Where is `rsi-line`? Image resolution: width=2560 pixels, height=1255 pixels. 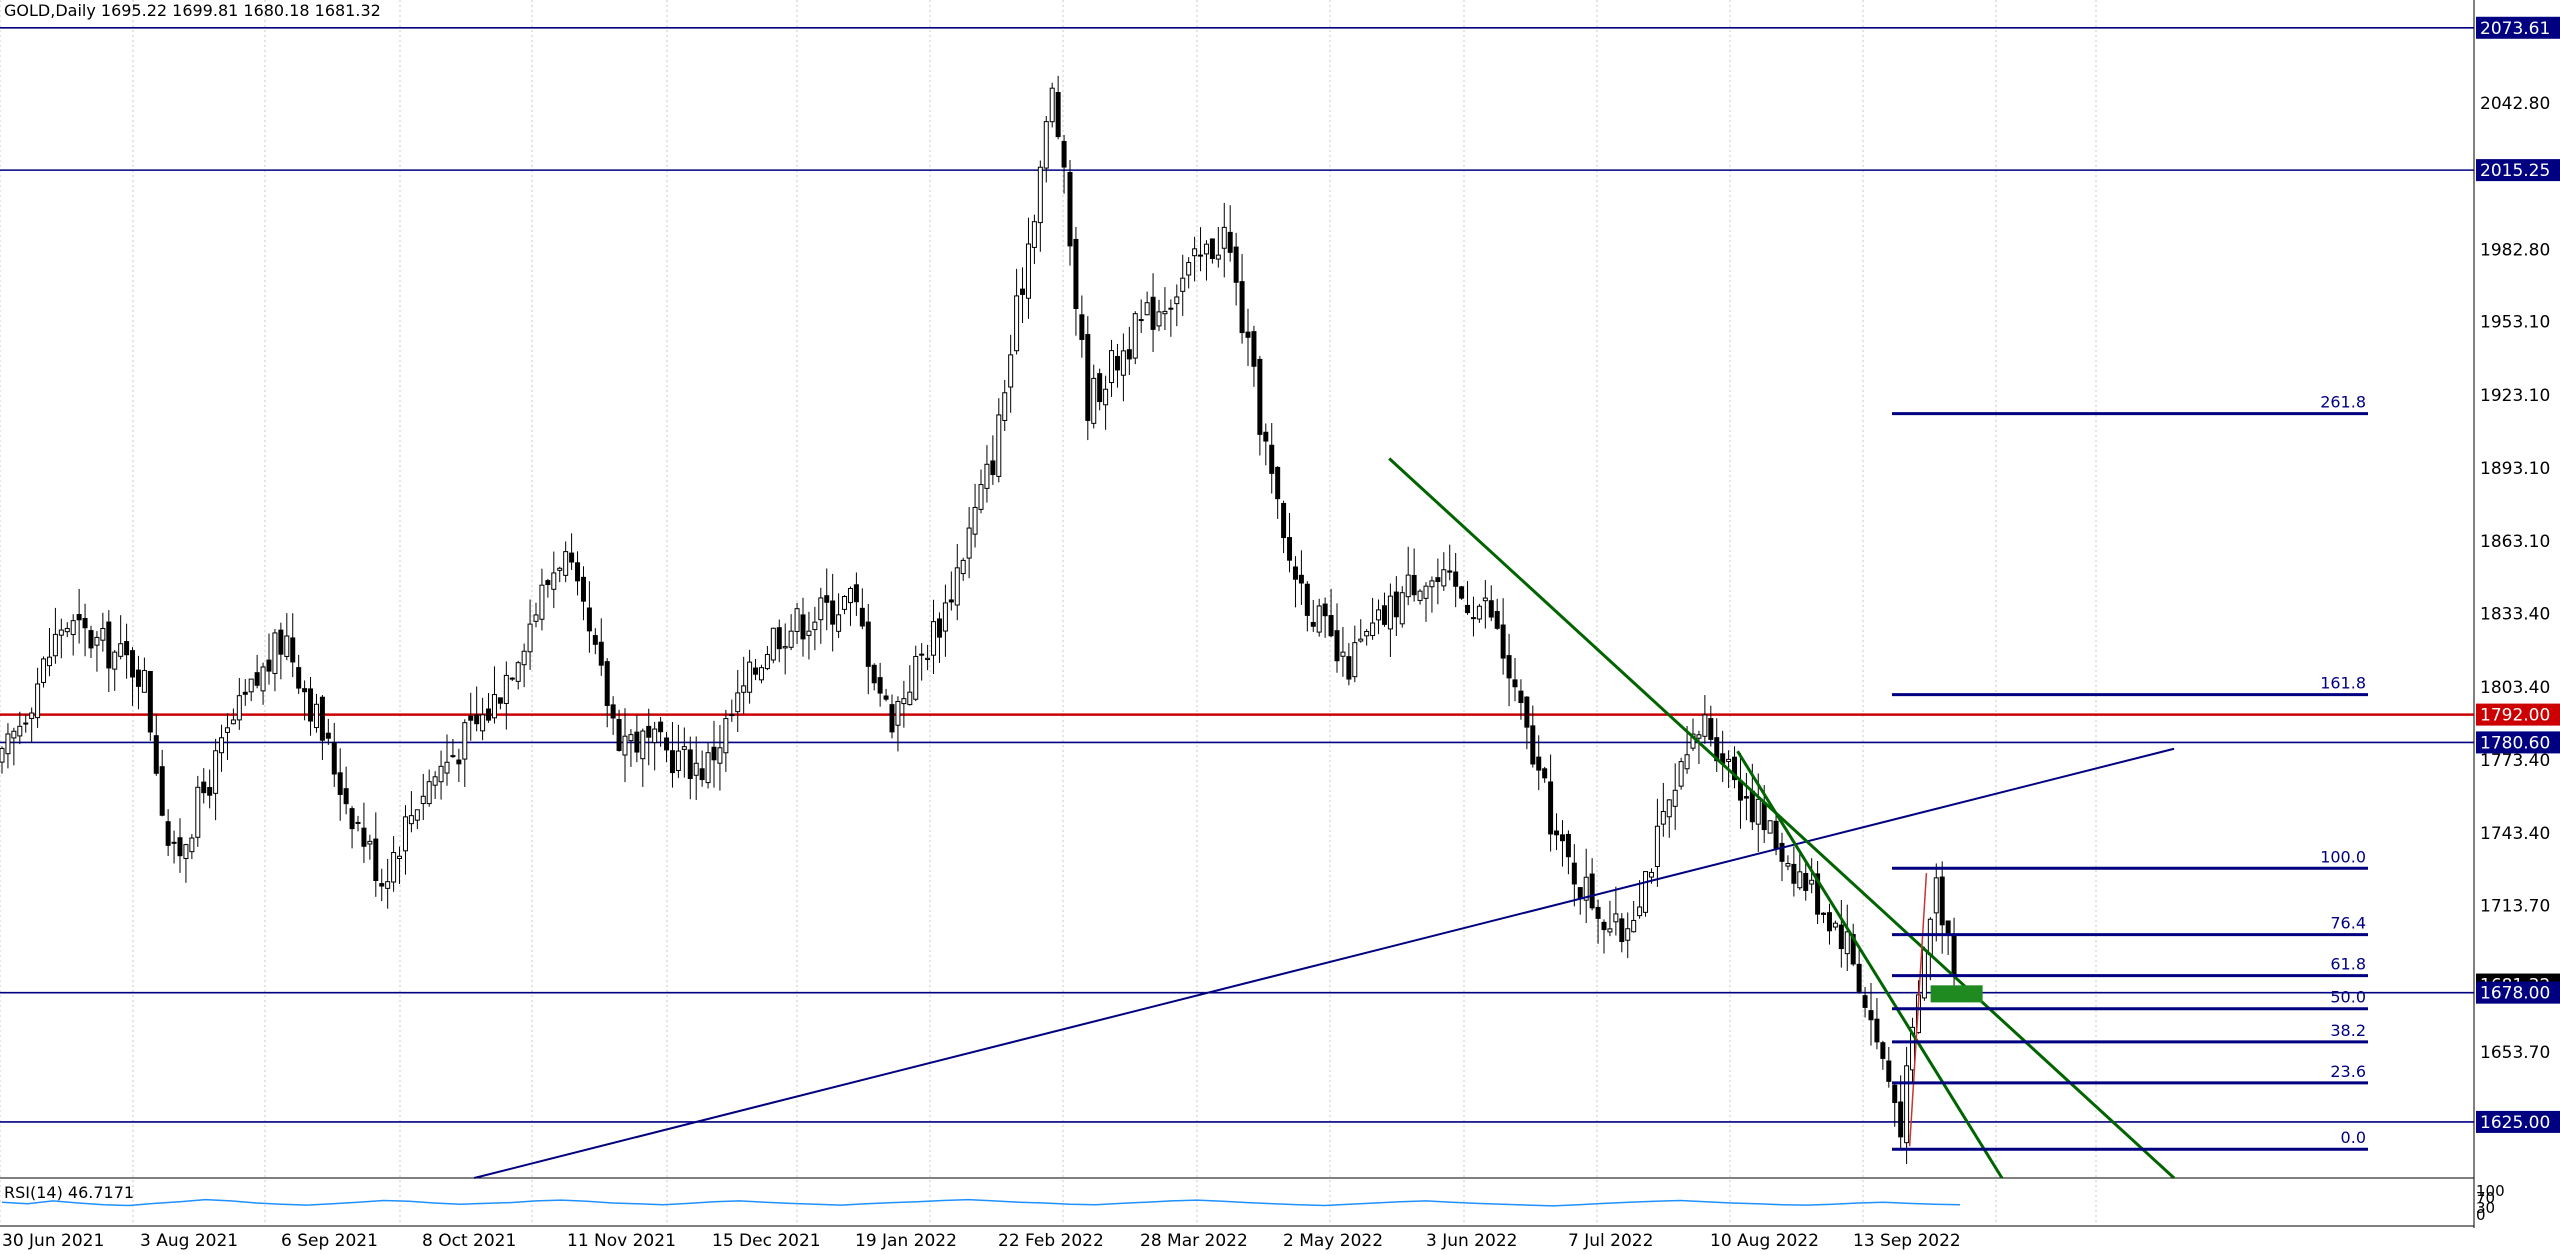 rsi-line is located at coordinates (981, 1202).